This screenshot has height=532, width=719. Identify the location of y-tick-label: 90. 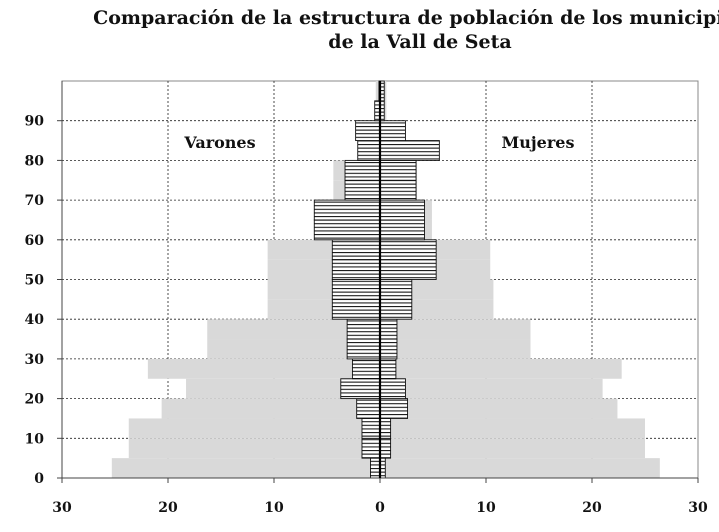
(35, 122).